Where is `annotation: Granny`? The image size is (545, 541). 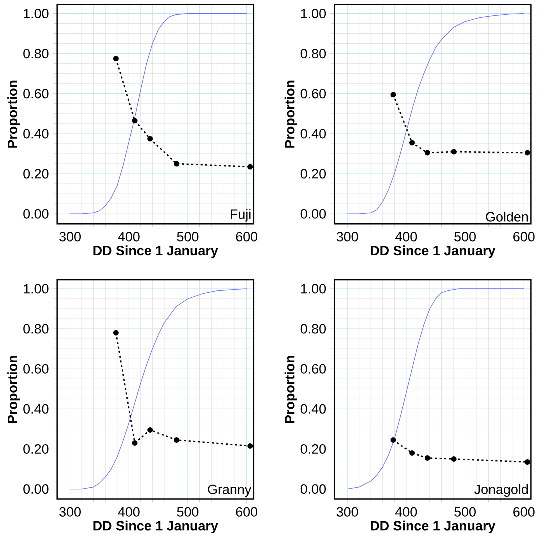
annotation: Granny is located at coordinates (230, 491).